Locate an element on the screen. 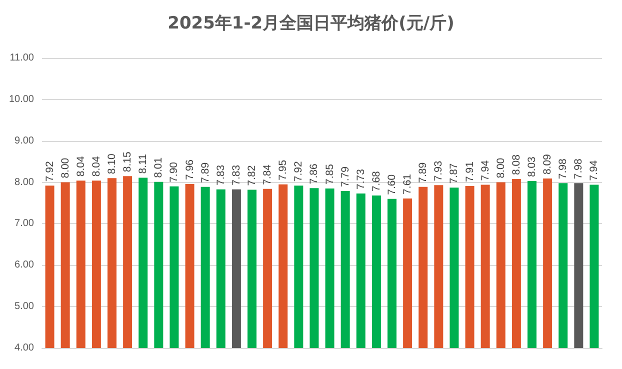 Image resolution: width=622 pixels, height=369 pixels. y-tick-label: 9.00 is located at coordinates (24, 140).